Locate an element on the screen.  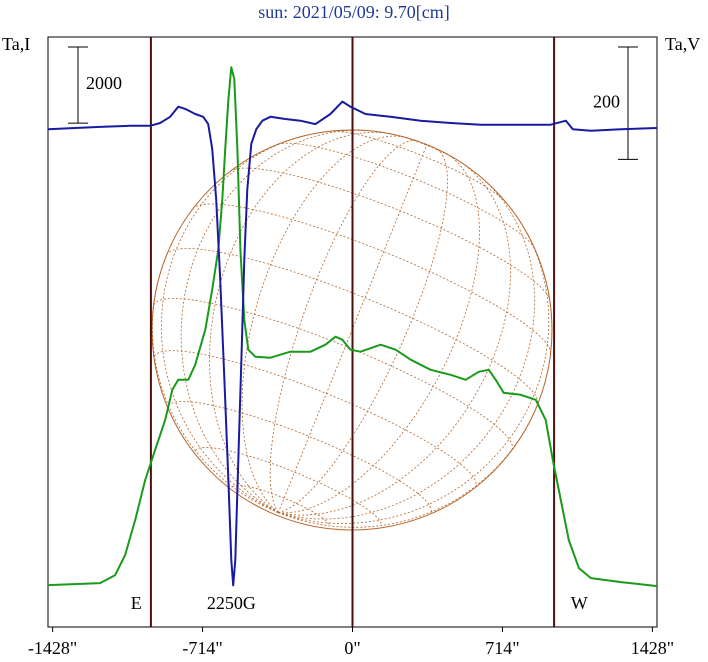
x-tick-label: 1428" is located at coordinates (652, 648).